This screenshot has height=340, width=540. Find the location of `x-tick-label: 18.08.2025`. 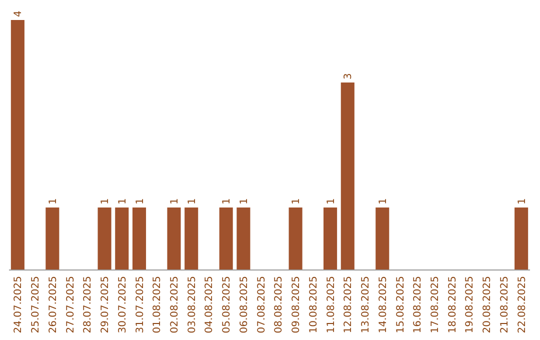

x-tick-label: 18.08.2025 is located at coordinates (452, 305).